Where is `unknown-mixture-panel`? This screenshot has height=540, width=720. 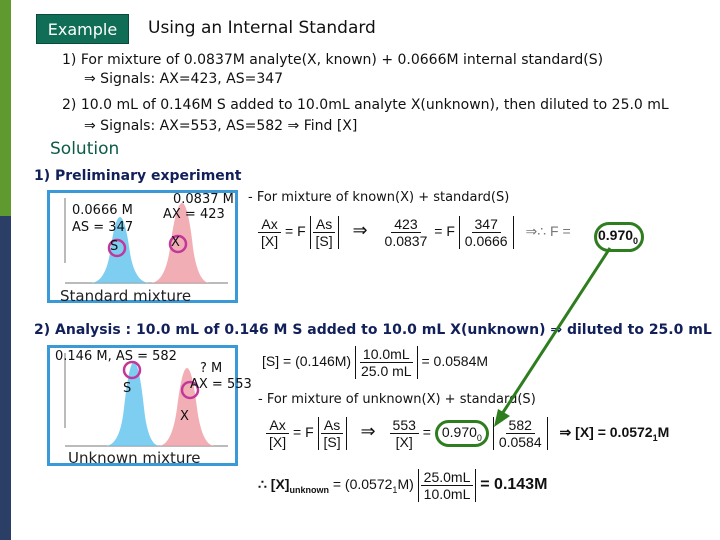
unknown-mixture-panel is located at coordinates (142, 405).